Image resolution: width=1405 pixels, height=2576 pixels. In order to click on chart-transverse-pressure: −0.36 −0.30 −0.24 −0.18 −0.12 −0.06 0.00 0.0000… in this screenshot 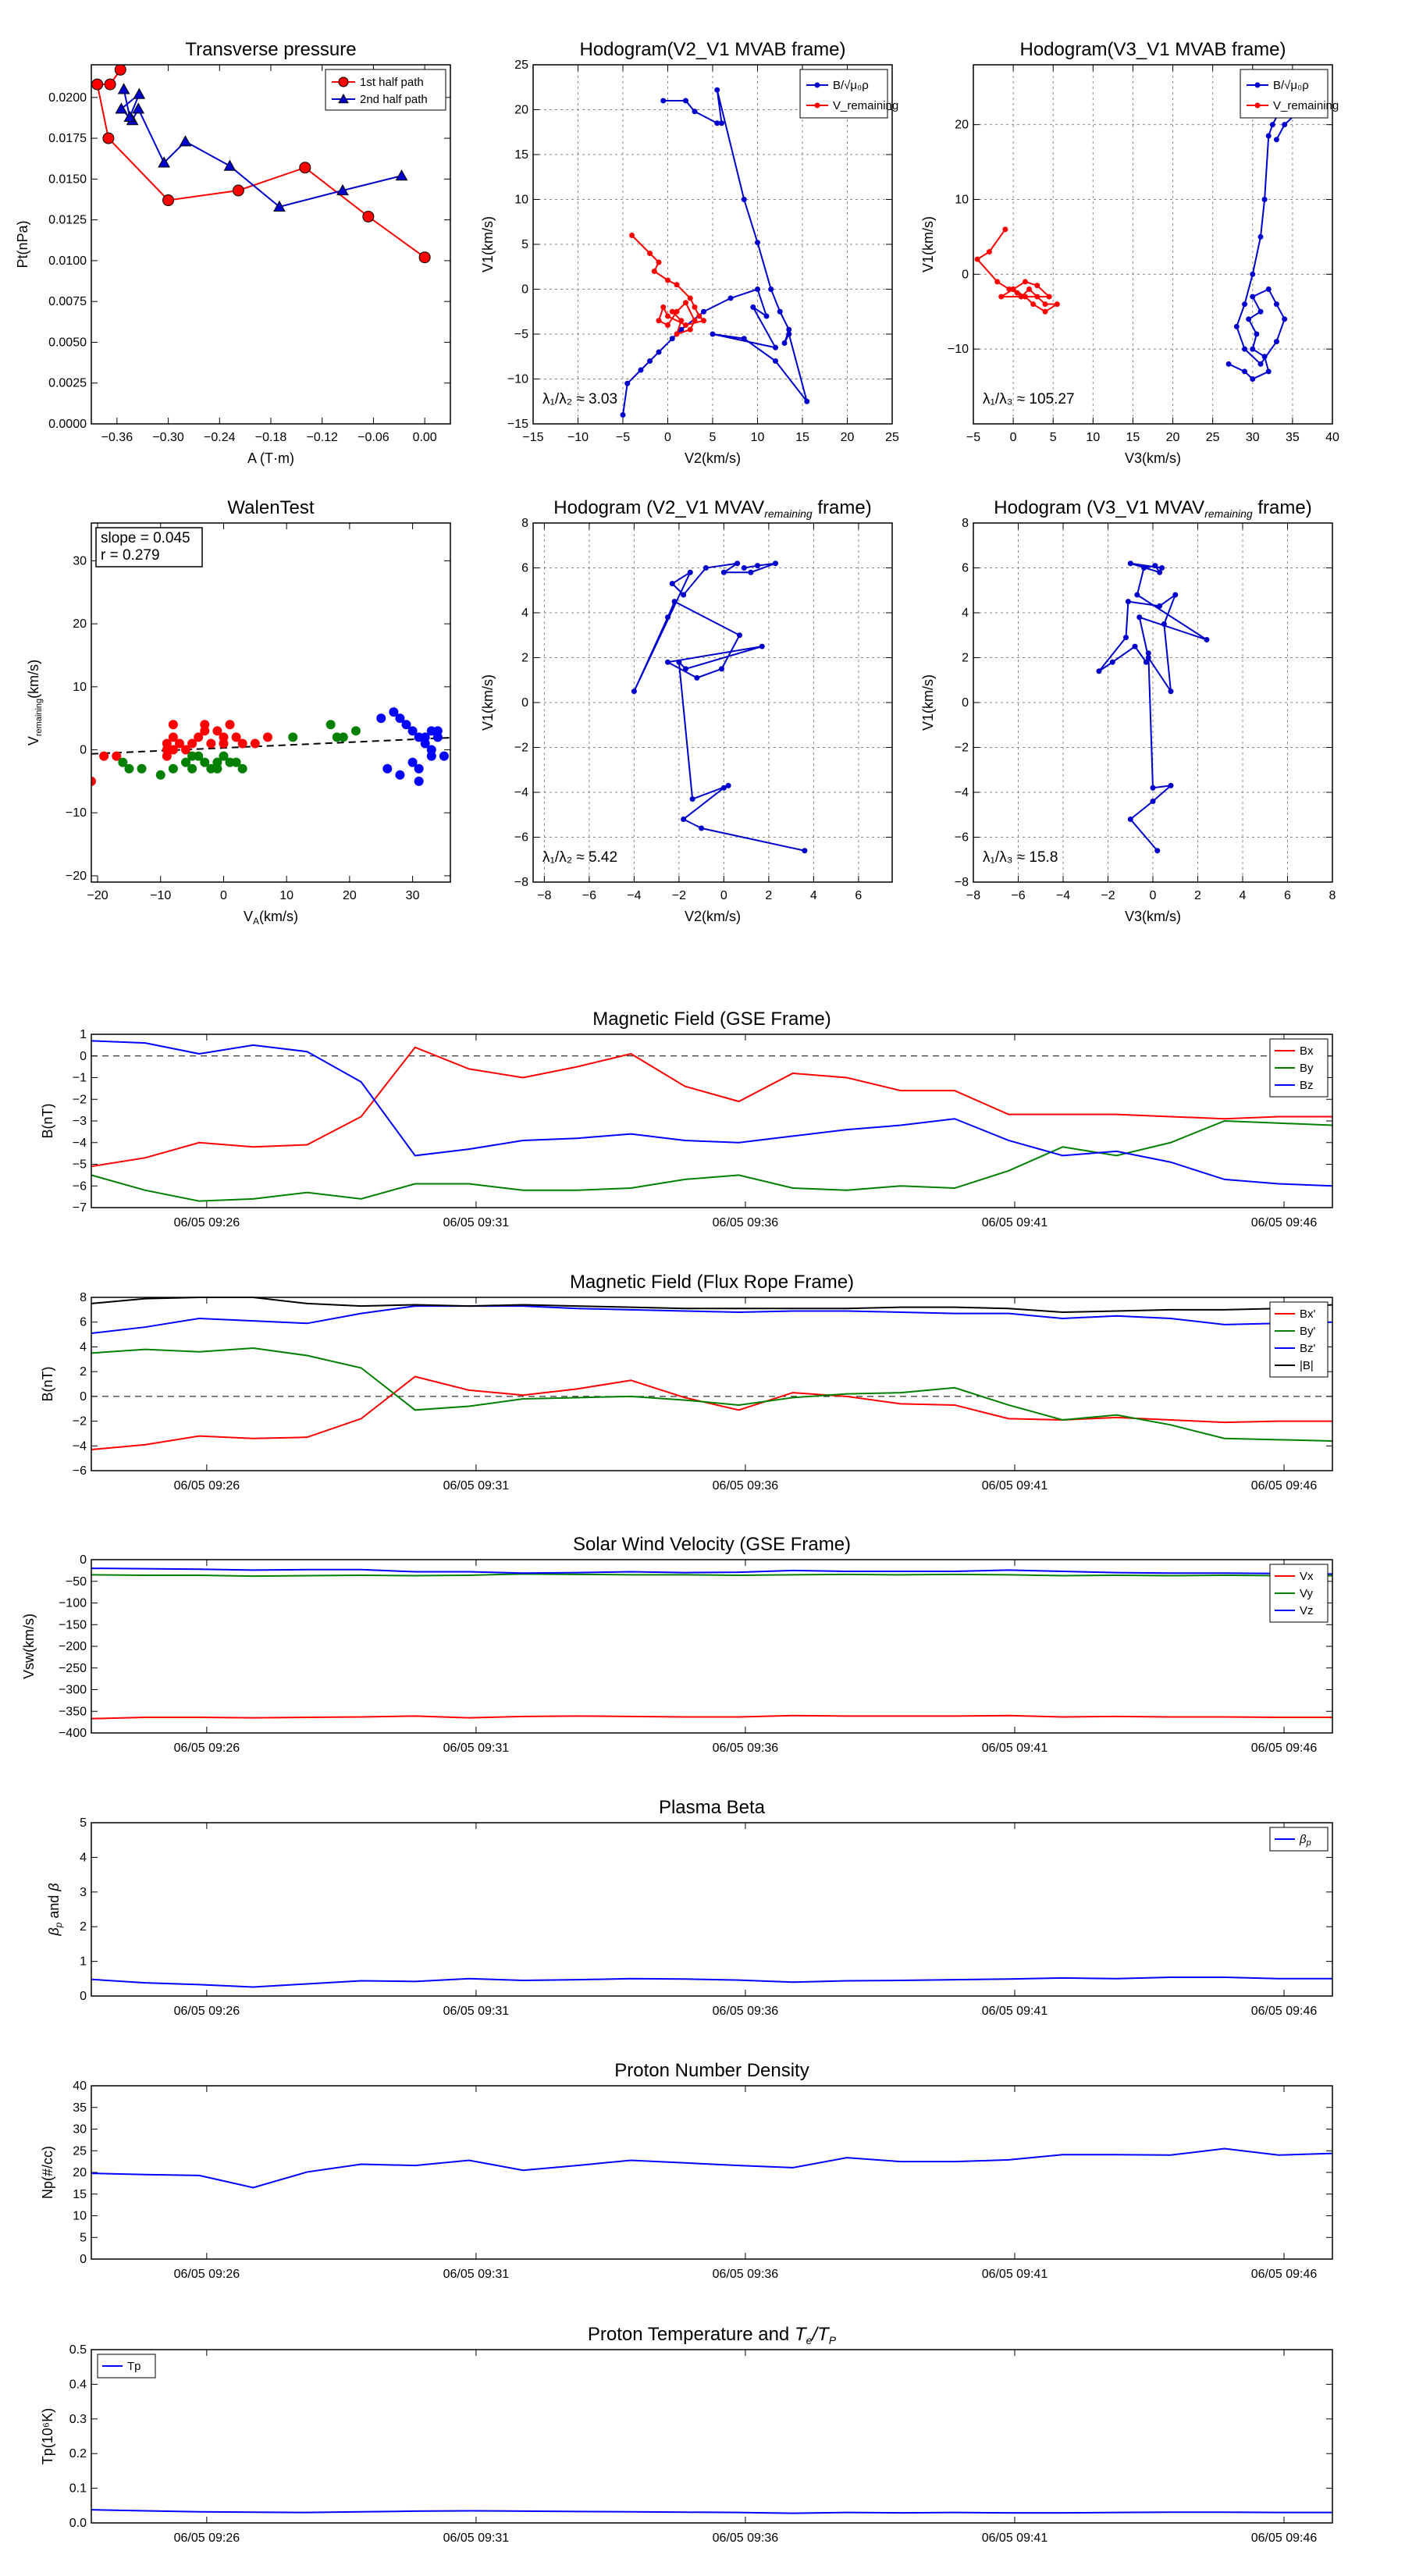, I will do `click(233, 252)`.